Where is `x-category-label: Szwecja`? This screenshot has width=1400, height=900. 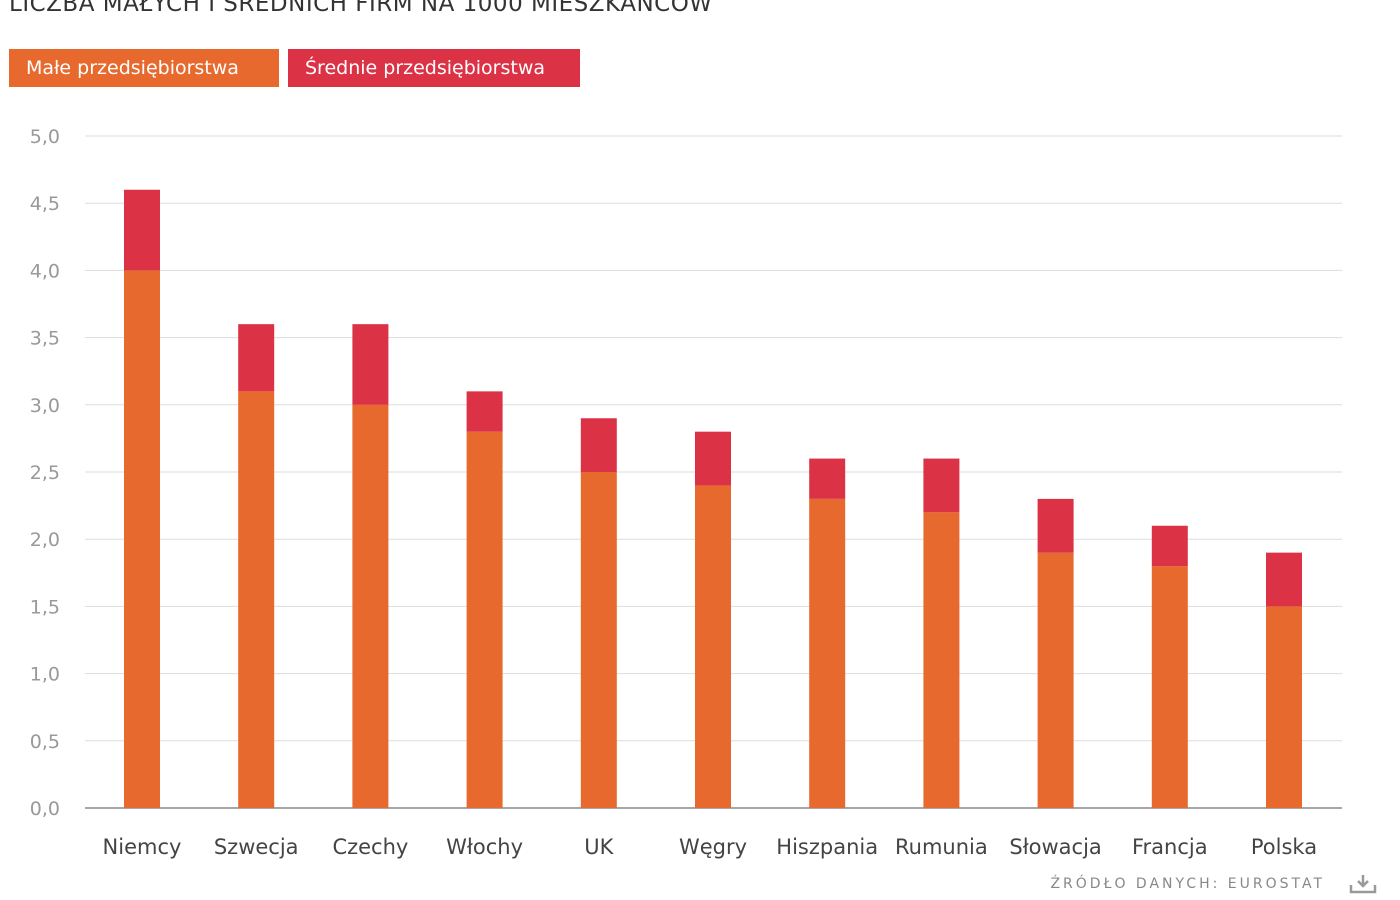
x-category-label: Szwecja is located at coordinates (256, 847).